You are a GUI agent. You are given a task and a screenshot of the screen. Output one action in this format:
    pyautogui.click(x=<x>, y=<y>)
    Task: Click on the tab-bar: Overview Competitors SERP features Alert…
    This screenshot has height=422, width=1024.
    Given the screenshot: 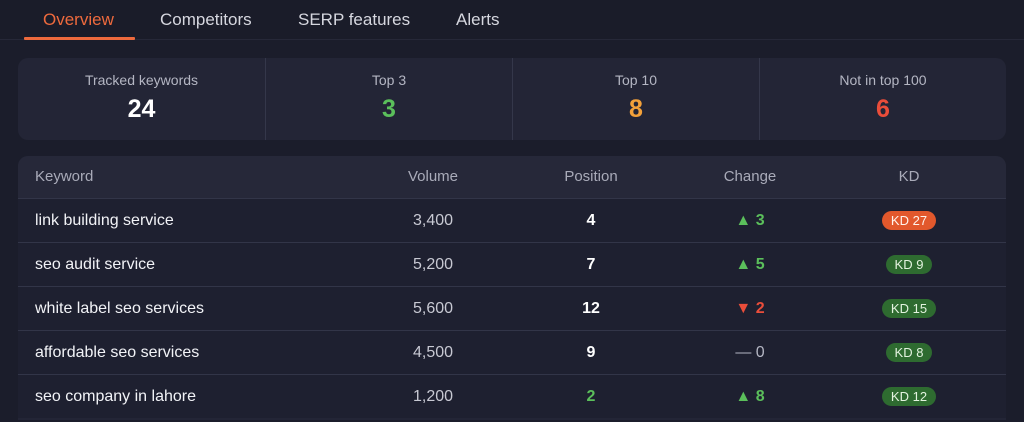 What is the action you would take?
    pyautogui.click(x=512, y=20)
    